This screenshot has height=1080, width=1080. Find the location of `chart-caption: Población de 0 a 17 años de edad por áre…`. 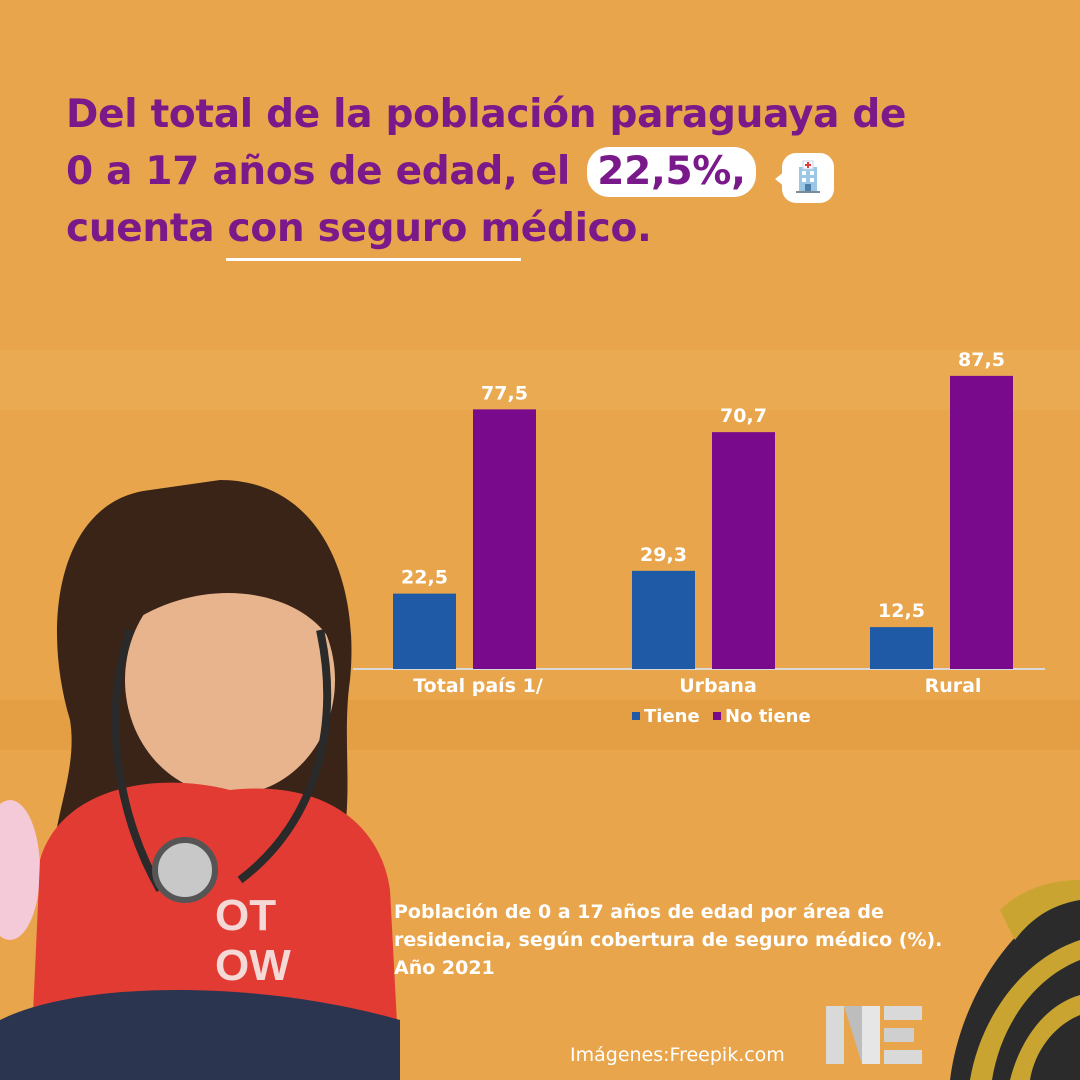

chart-caption: Población de 0 a 17 años de edad por áre… is located at coordinates (668, 940).